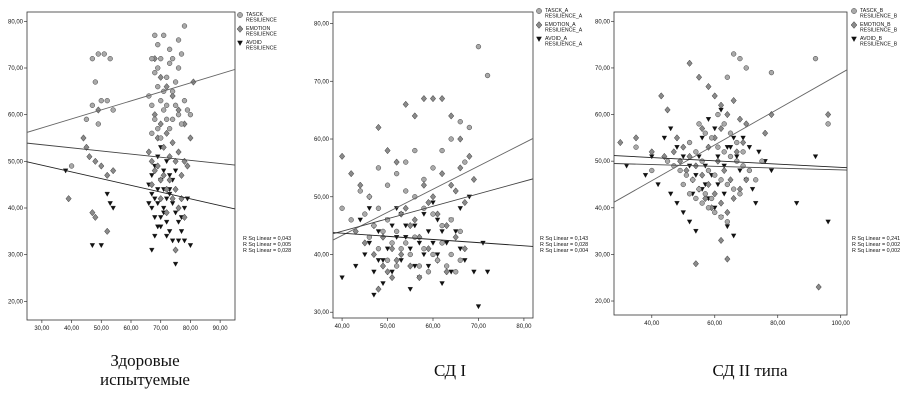 The width and height of the screenshot is (911, 402). I want to click on caption-healthy-line-2: испытуемые, so click(145, 379).